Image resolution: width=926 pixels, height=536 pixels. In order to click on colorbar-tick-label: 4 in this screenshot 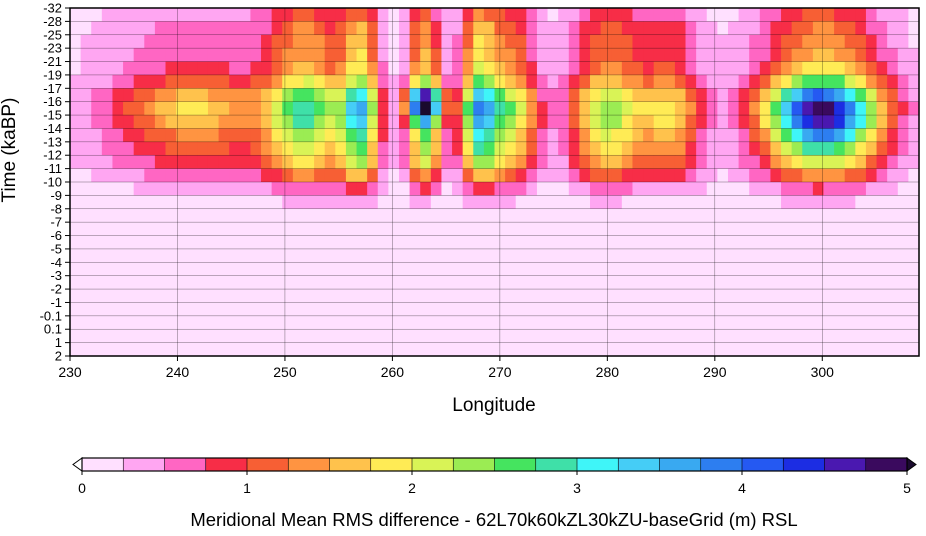, I will do `click(742, 488)`.